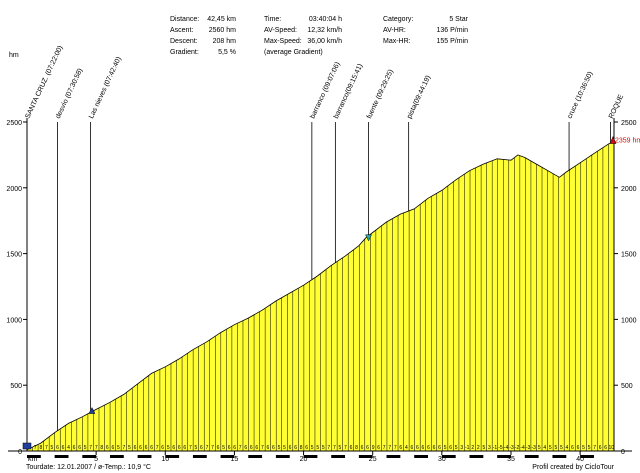  What do you see at coordinates (629, 255) in the screenshot?
I see `y-tick-label-right: 1500` at bounding box center [629, 255].